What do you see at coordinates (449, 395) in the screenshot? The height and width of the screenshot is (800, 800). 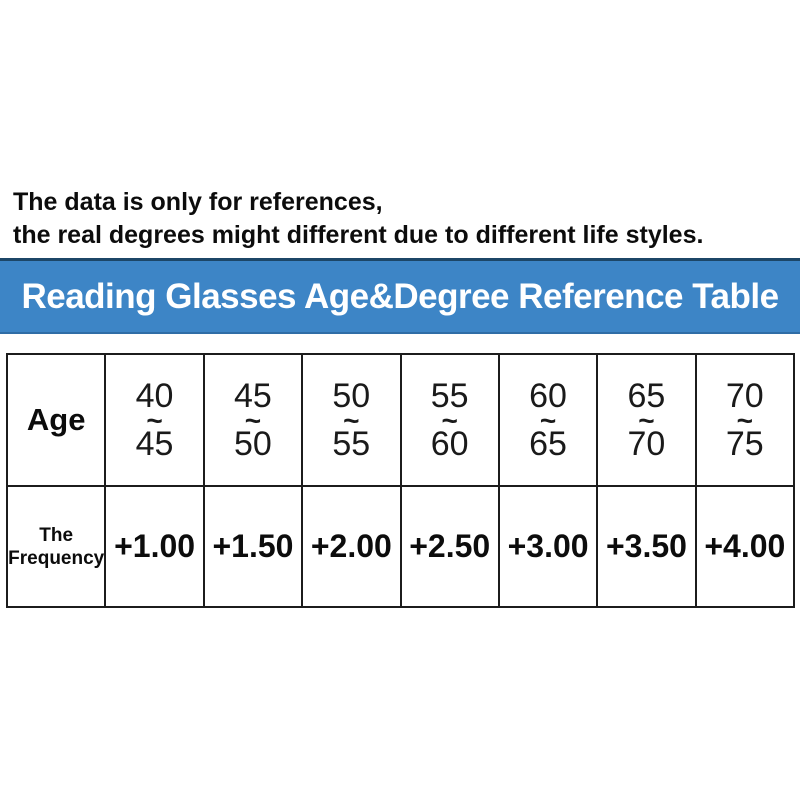 I see `age-from: 55` at bounding box center [449, 395].